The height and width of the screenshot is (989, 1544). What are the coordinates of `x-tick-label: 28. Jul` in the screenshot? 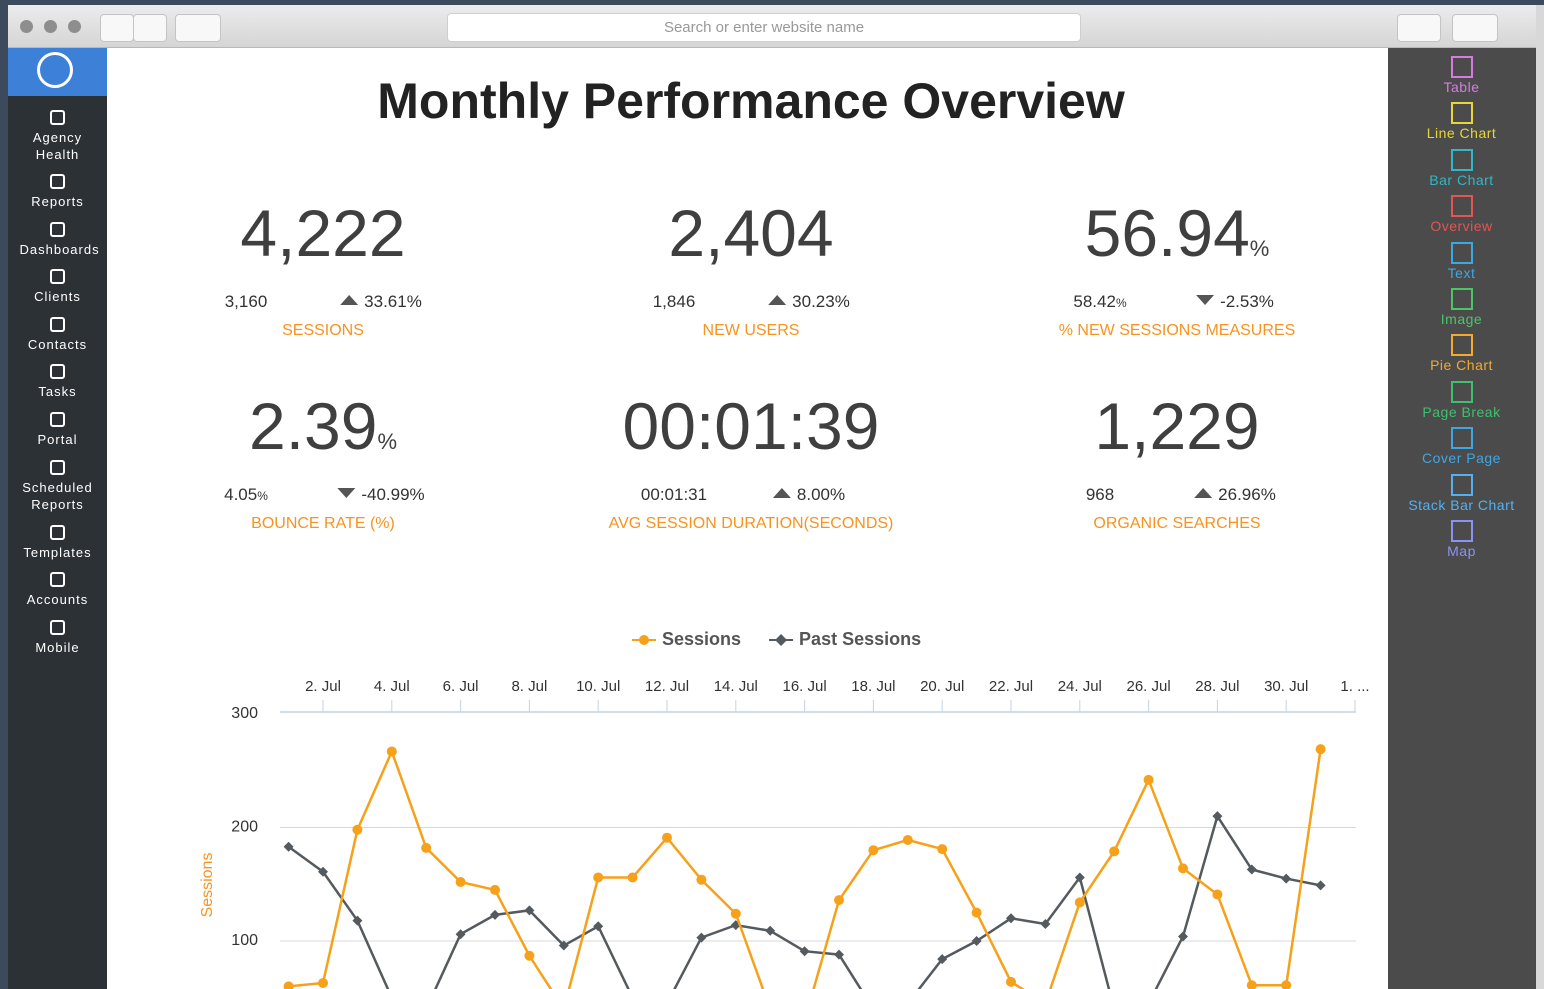 It's located at (1217, 686).